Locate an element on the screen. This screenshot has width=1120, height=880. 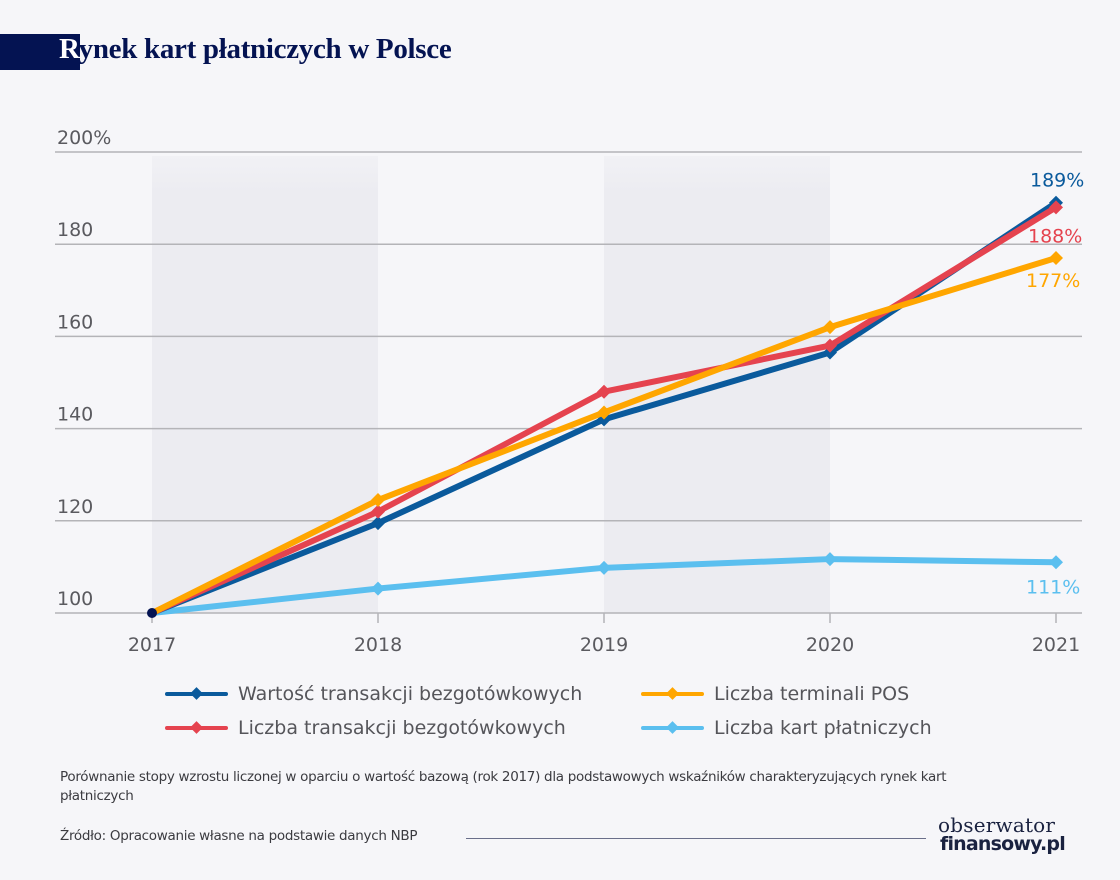
y-tick-label: 140 is located at coordinates (75, 415).